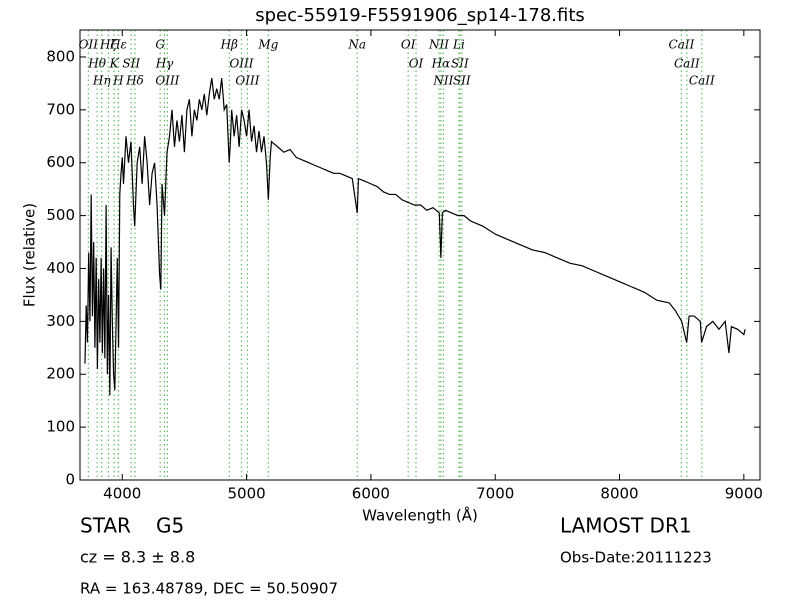  Describe the element at coordinates (246, 494) in the screenshot. I see `x-tick-label: 5000` at that location.